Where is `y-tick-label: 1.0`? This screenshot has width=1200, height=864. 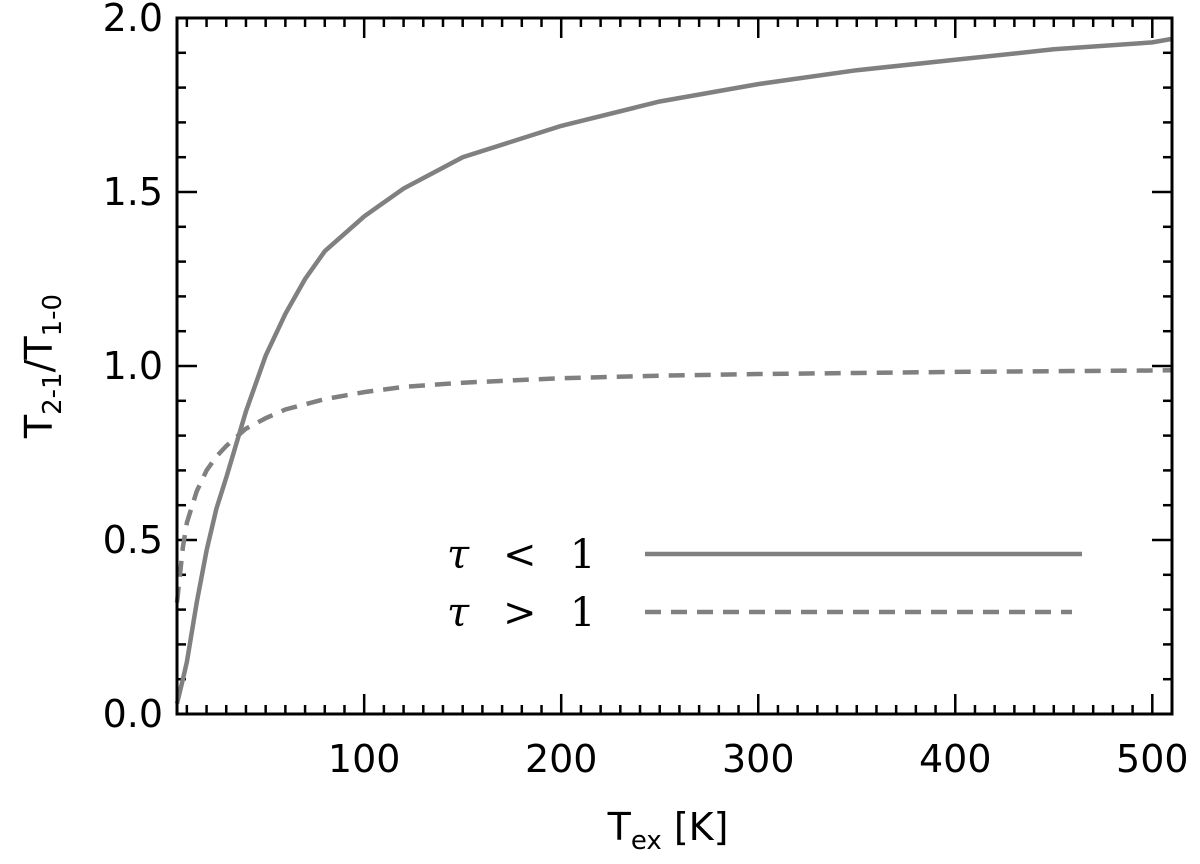 y-tick-label: 1.0 is located at coordinates (133, 366).